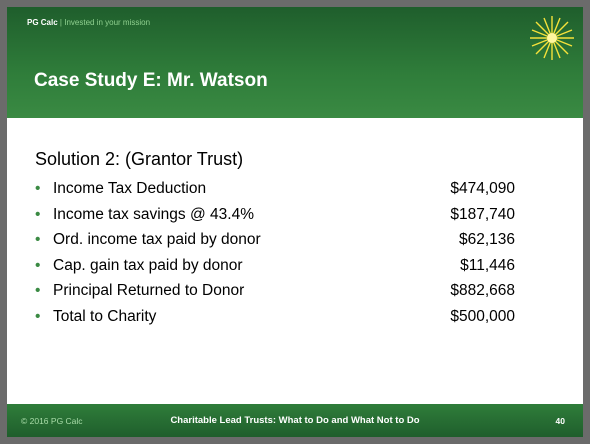 The width and height of the screenshot is (590, 444). What do you see at coordinates (482, 291) in the screenshot?
I see `item-amount: $882,668` at bounding box center [482, 291].